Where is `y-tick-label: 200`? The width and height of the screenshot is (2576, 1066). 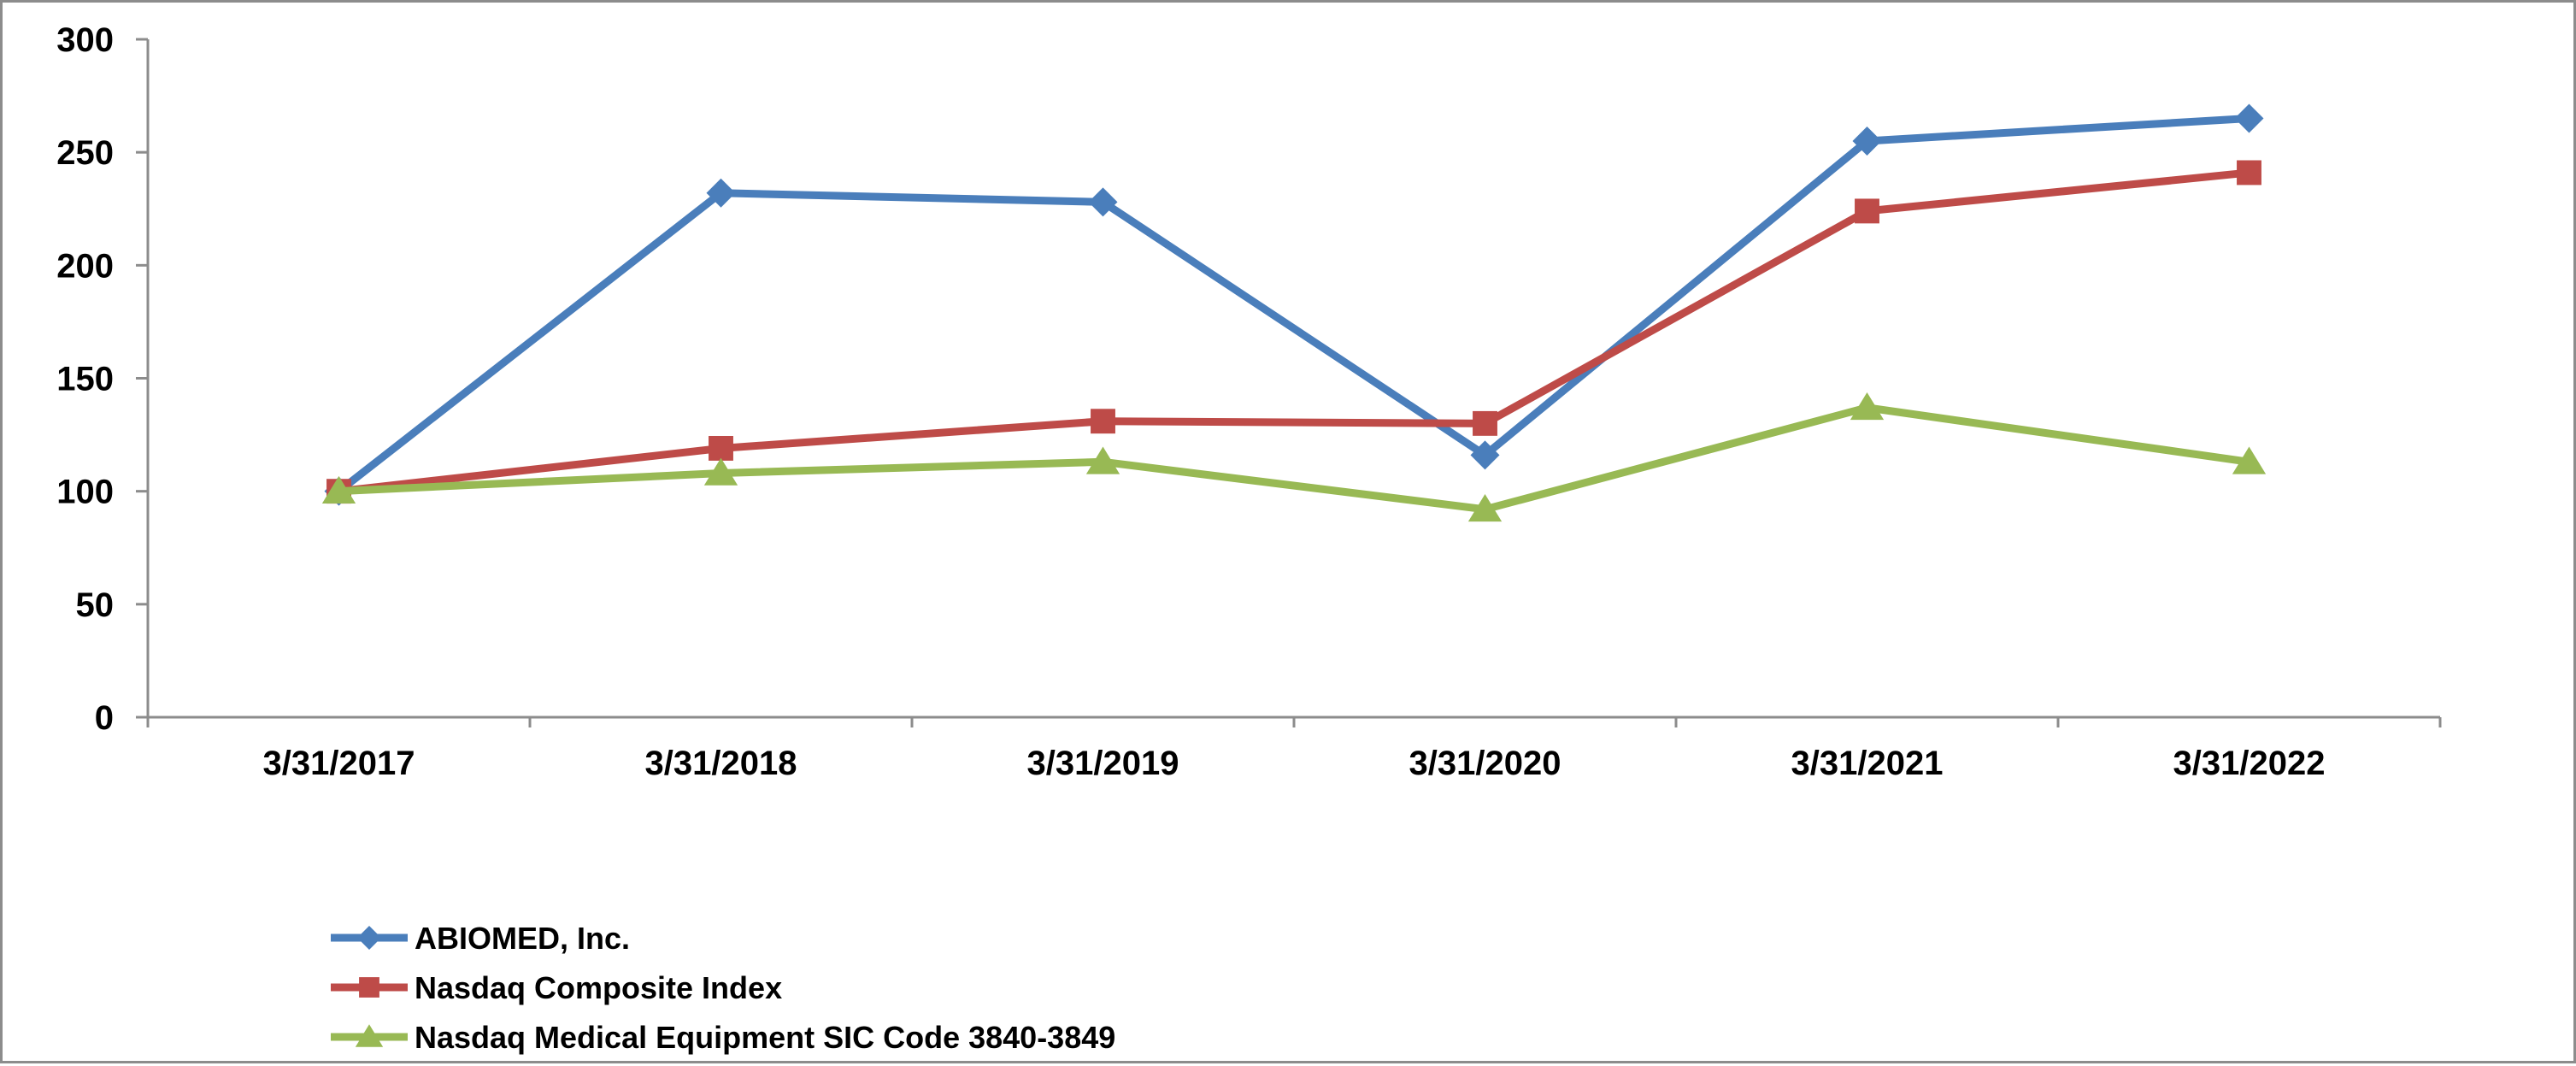 y-tick-label: 200 is located at coordinates (85, 266).